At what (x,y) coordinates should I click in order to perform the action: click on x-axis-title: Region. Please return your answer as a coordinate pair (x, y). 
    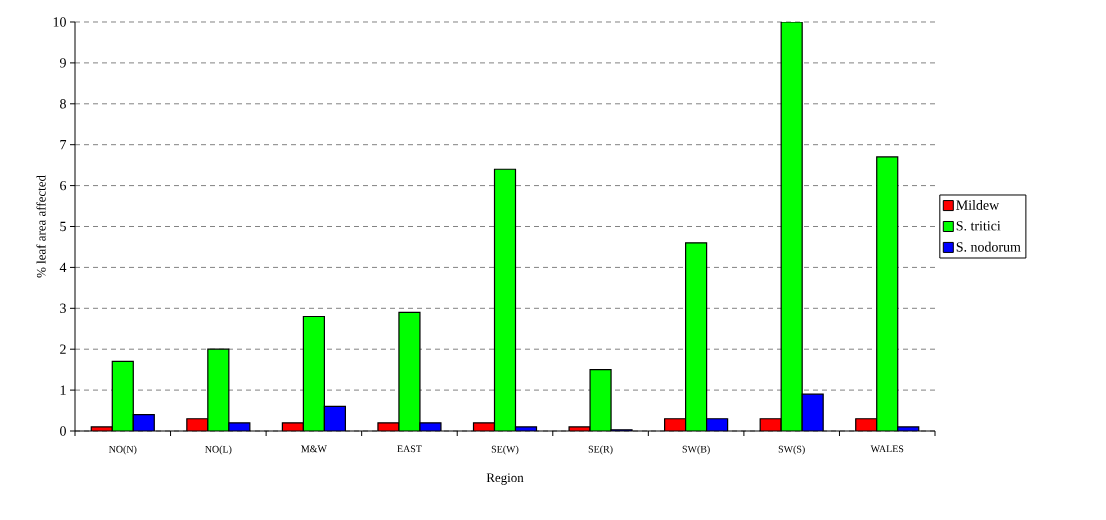
    Looking at the image, I should click on (505, 479).